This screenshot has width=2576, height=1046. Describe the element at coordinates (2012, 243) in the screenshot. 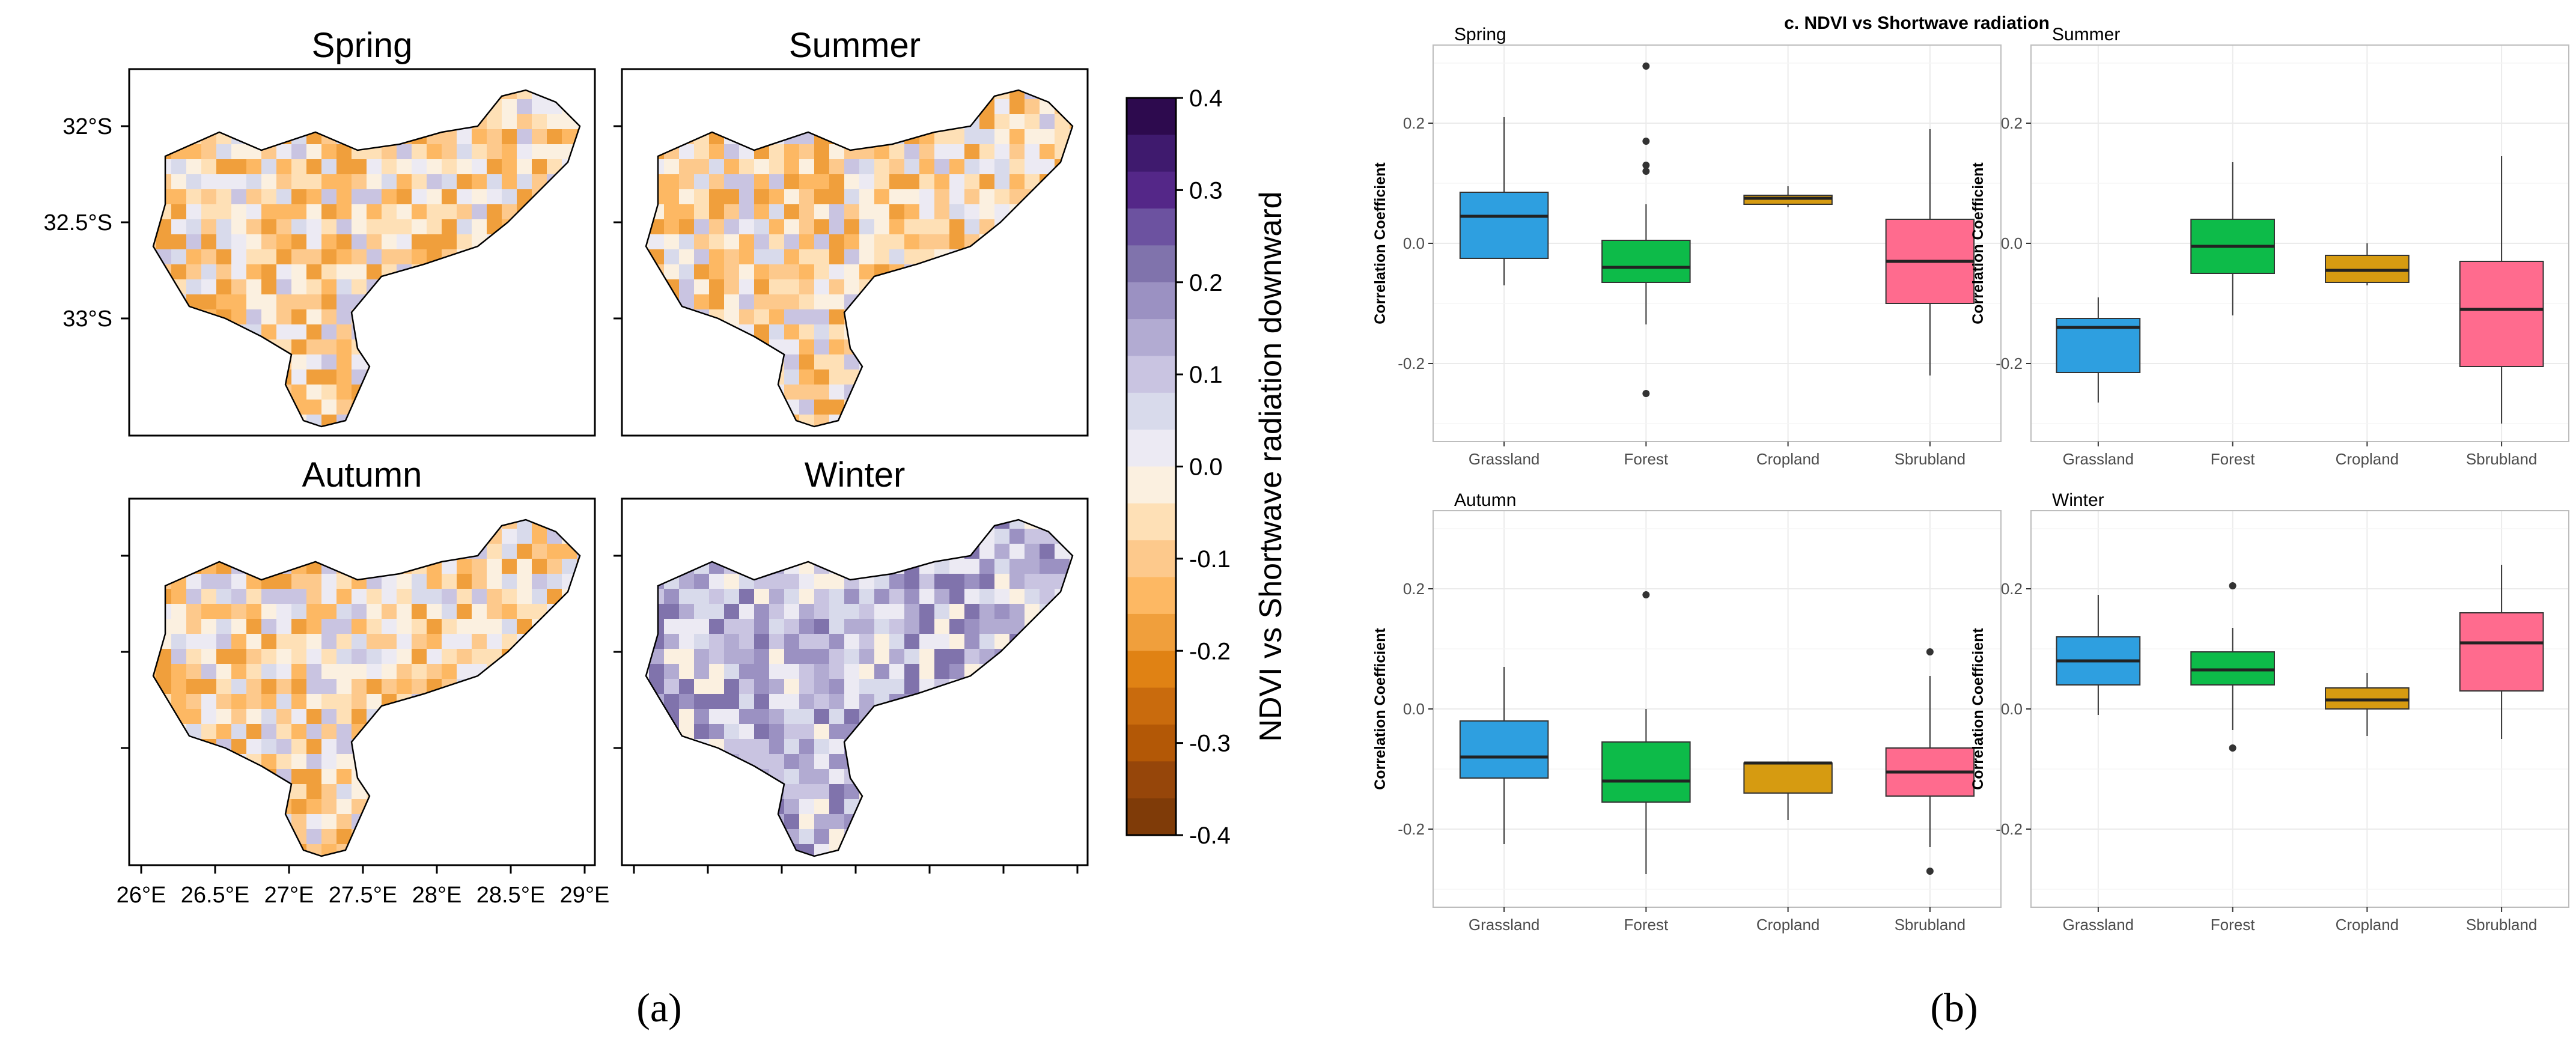

I see `y-tick-label: 0.0` at that location.